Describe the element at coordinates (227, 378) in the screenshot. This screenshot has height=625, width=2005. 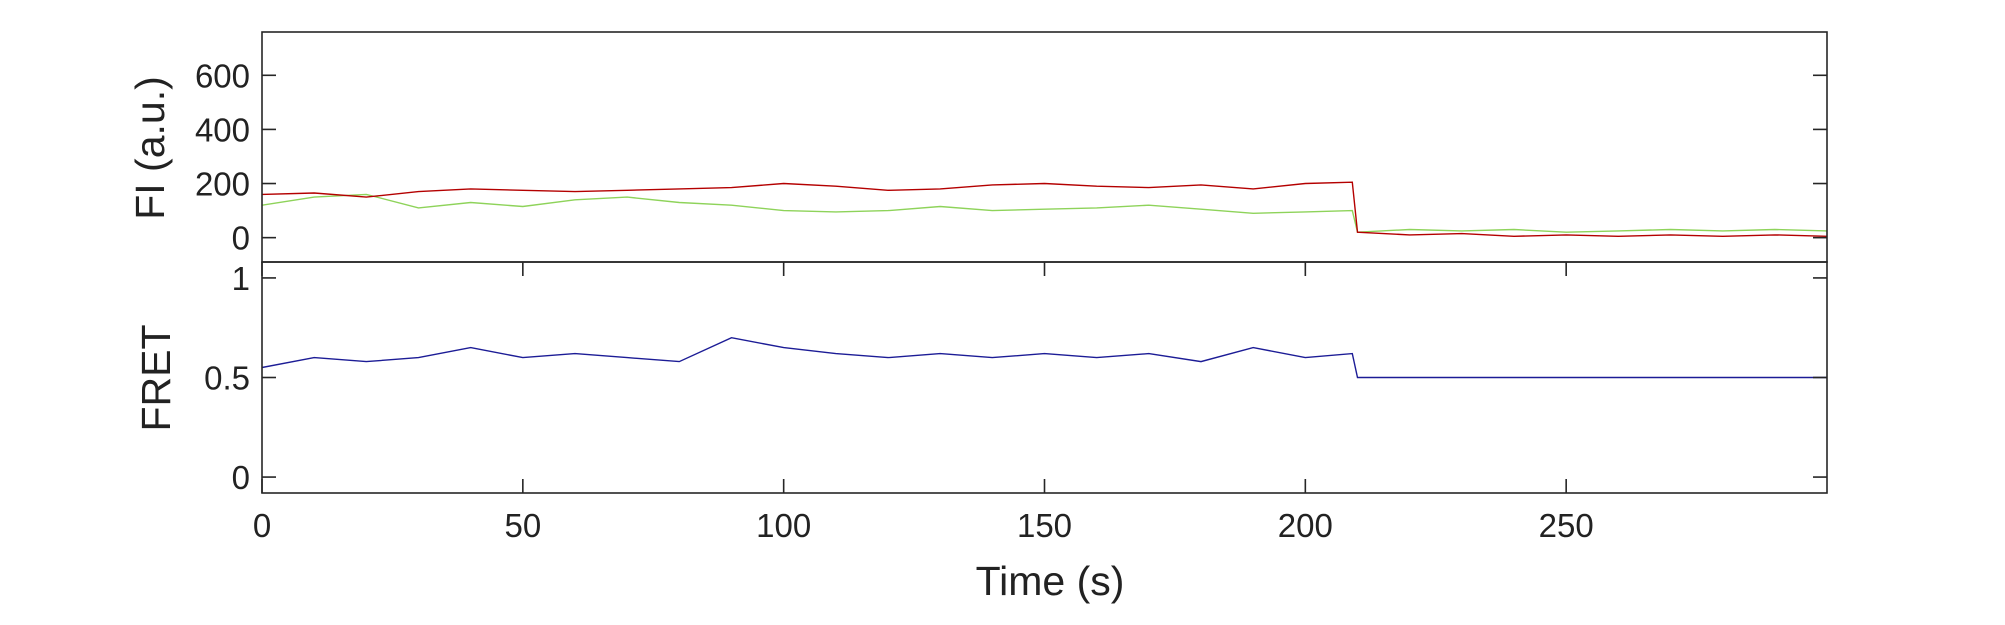
I see `fret-y-tick-label: 0.5` at that location.